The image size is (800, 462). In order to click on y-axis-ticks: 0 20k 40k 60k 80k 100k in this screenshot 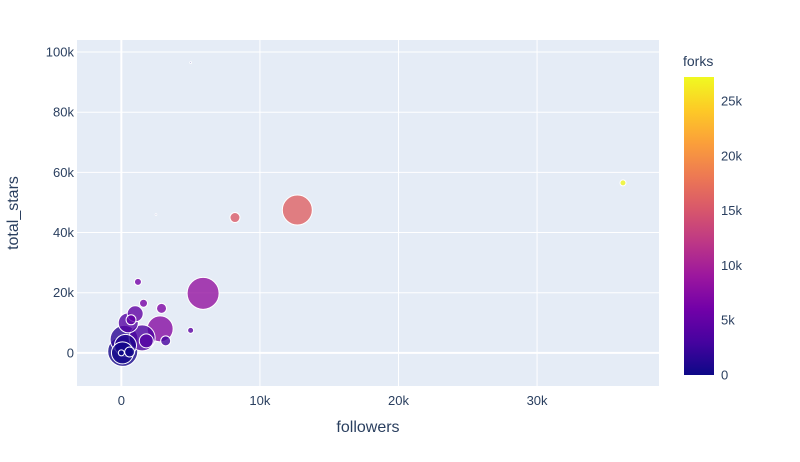, I will do `click(60, 203)`.